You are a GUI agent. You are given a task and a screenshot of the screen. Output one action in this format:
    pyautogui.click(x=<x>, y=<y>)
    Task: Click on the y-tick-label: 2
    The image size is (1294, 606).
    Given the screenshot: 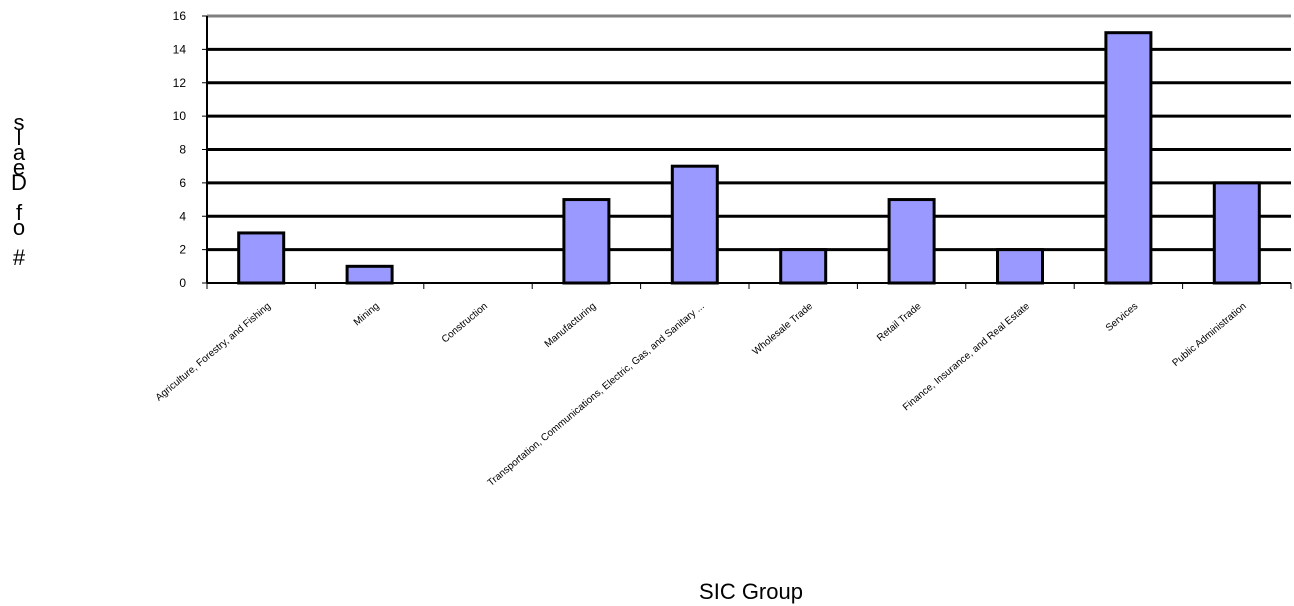 What is the action you would take?
    pyautogui.click(x=182, y=250)
    